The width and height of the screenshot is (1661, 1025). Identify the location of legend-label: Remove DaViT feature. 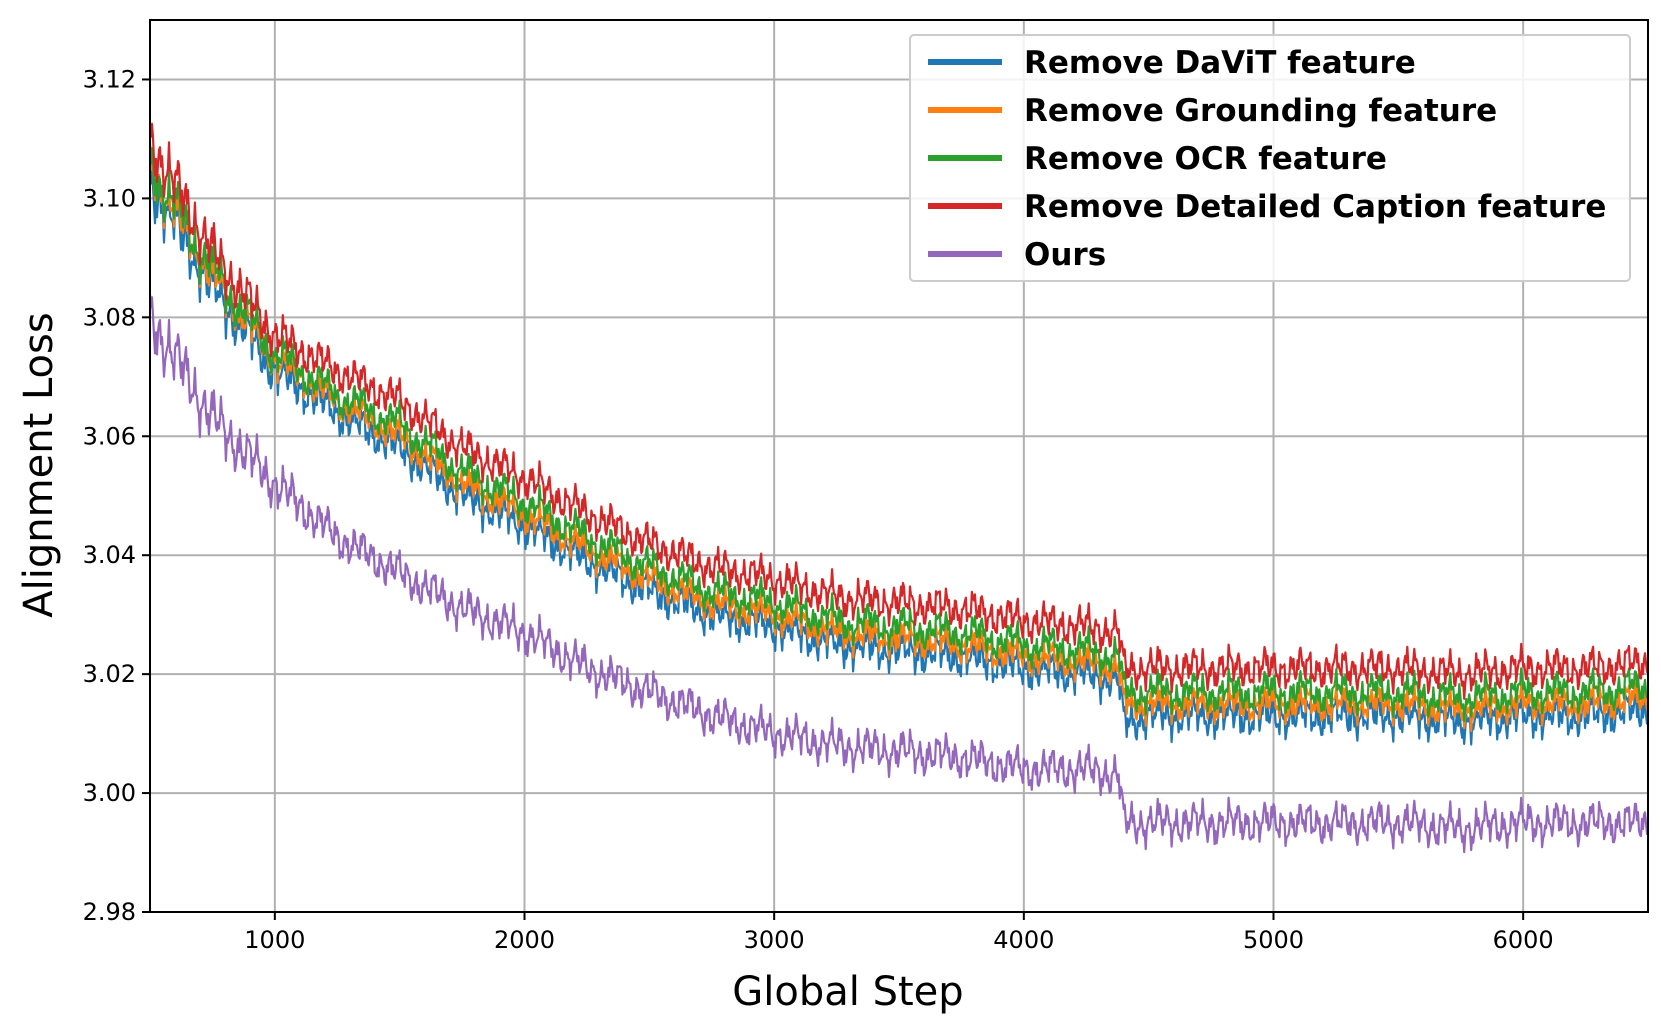
(1220, 63).